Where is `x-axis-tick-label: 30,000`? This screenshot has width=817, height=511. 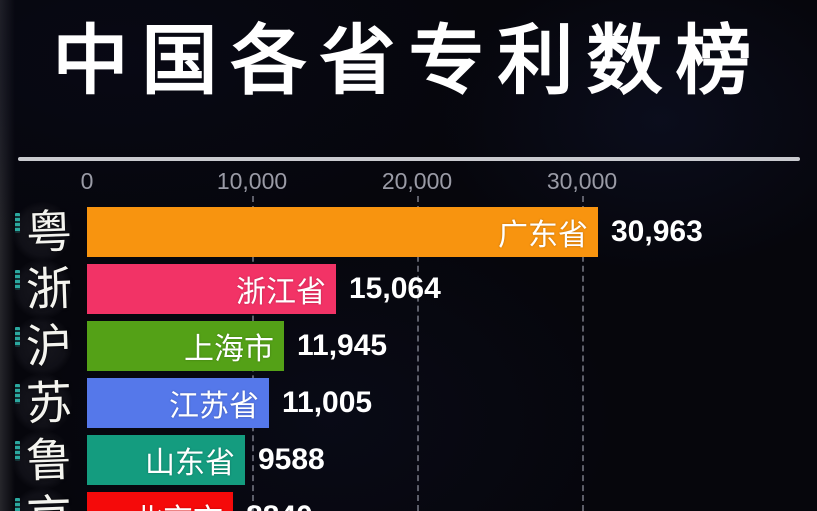 x-axis-tick-label: 30,000 is located at coordinates (582, 181).